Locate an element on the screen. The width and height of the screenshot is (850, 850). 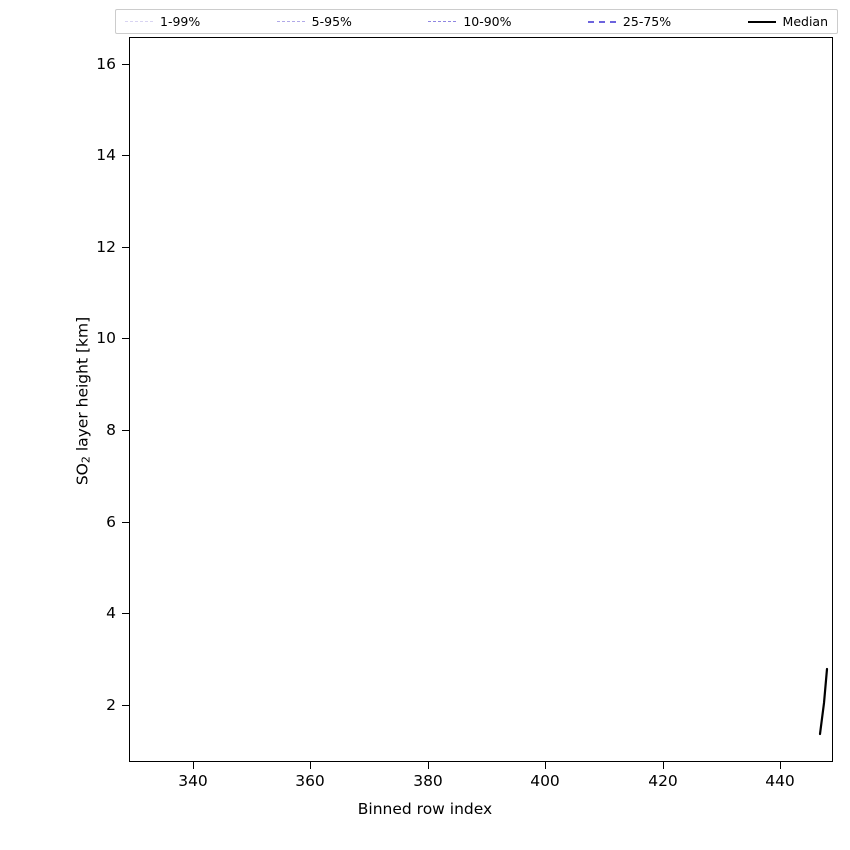
legend-entry-10-90: 10-90% is located at coordinates (470, 21).